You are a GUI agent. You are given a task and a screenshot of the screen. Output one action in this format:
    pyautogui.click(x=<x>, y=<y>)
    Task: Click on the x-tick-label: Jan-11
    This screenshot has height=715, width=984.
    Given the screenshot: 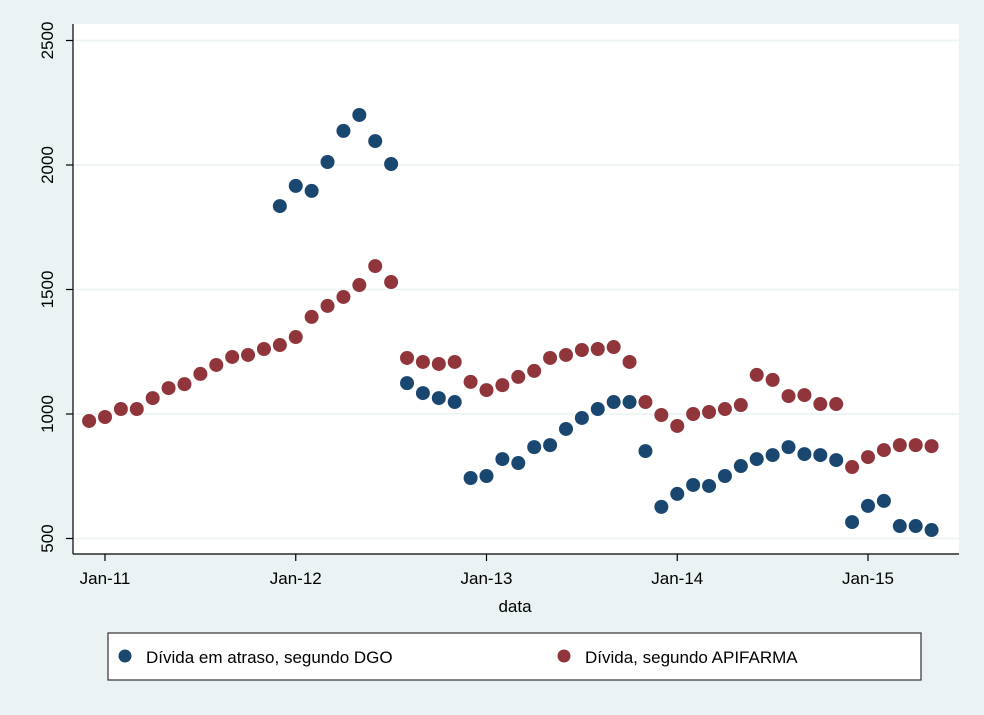 What is the action you would take?
    pyautogui.click(x=105, y=578)
    